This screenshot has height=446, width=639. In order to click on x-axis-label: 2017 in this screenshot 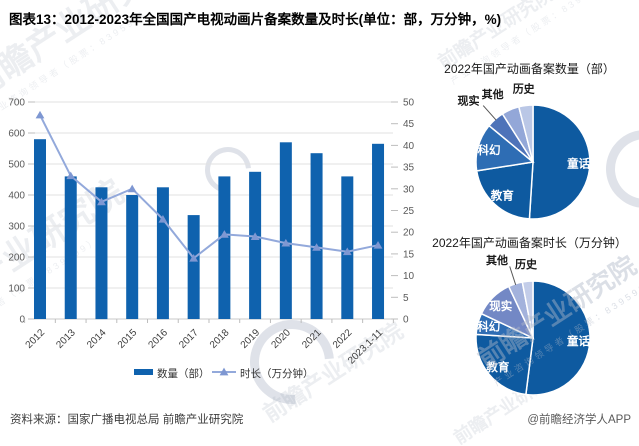, I will do `click(189, 339)`.